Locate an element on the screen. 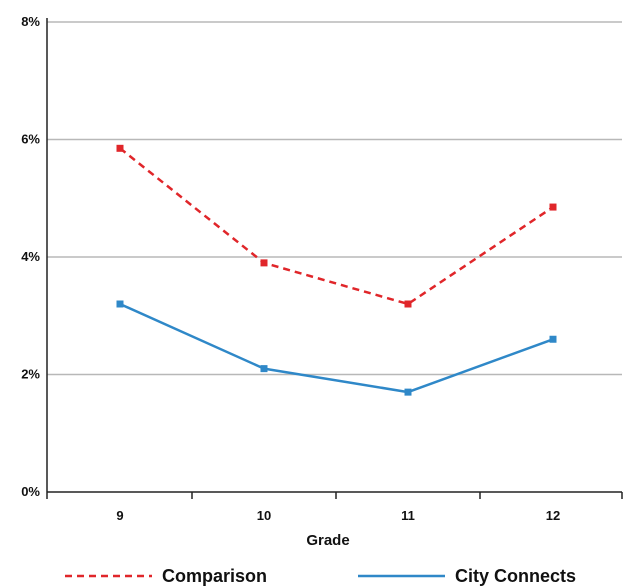 The height and width of the screenshot is (588, 627). x-axis-title: Grade is located at coordinates (327, 540).